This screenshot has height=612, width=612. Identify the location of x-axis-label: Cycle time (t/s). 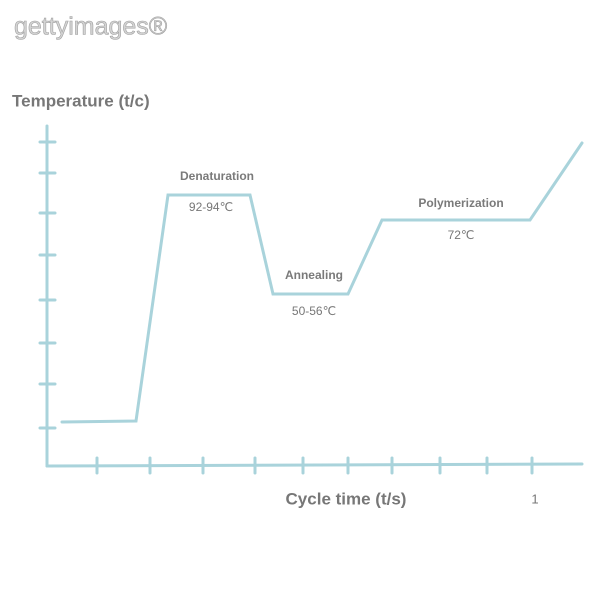
(346, 498).